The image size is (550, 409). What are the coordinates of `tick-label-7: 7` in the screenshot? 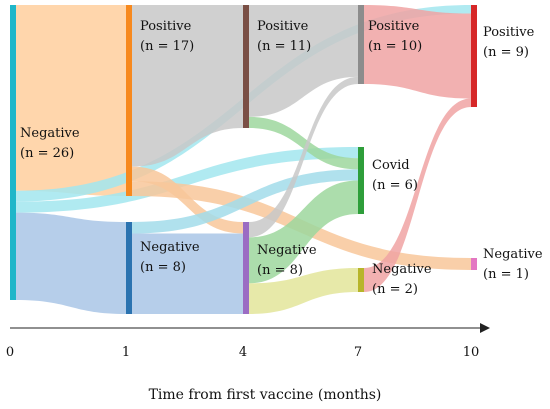 It's located at (358, 352).